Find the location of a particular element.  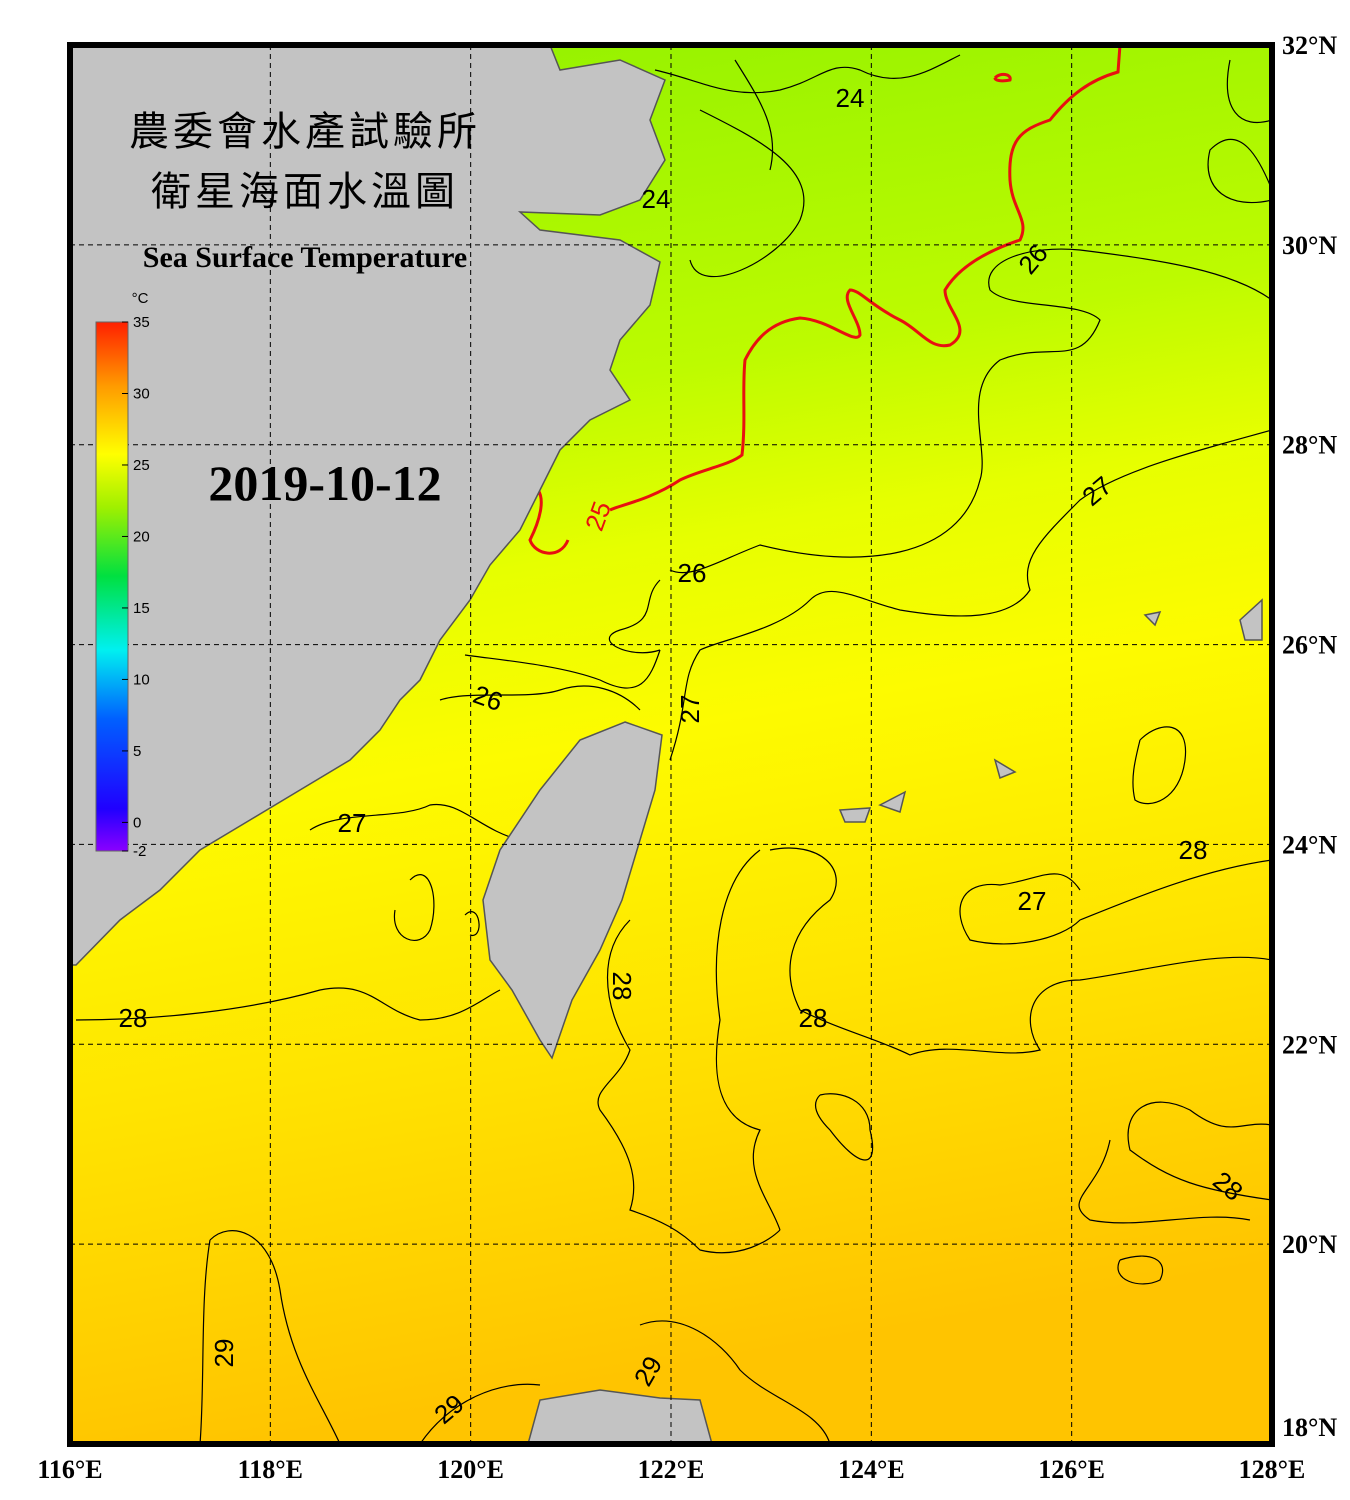

colorbar-tick-label: 35 is located at coordinates (141, 322).